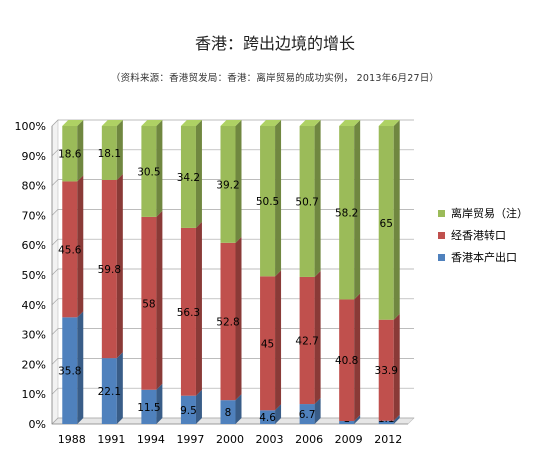  I want to click on chart-subtitle: （资料来源：香港贸发局：香港：离岸贸易的成功实例， 2013年6月27日）, so click(275, 78).